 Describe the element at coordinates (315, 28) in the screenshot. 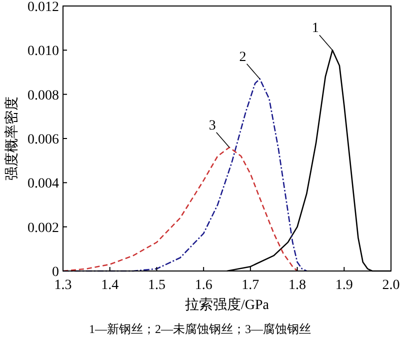

I see `annotation: 1` at that location.